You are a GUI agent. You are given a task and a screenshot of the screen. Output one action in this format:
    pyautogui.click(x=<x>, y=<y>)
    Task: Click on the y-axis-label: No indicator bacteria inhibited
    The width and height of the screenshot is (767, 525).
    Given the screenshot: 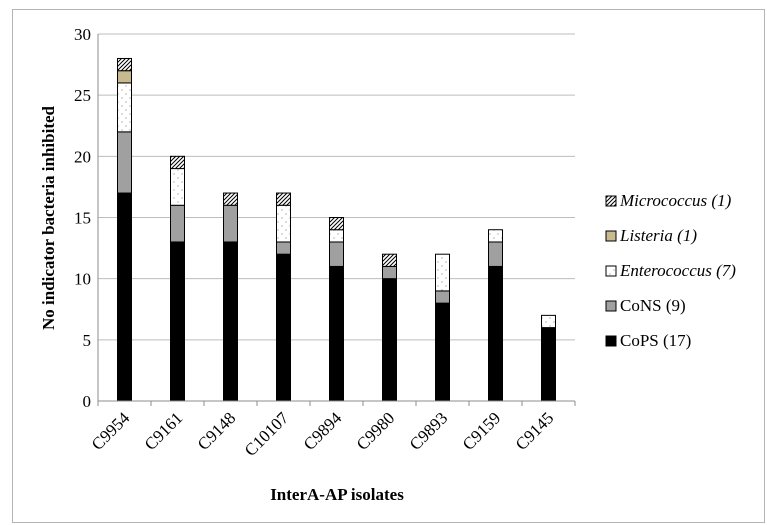 What is the action you would take?
    pyautogui.click(x=48, y=217)
    